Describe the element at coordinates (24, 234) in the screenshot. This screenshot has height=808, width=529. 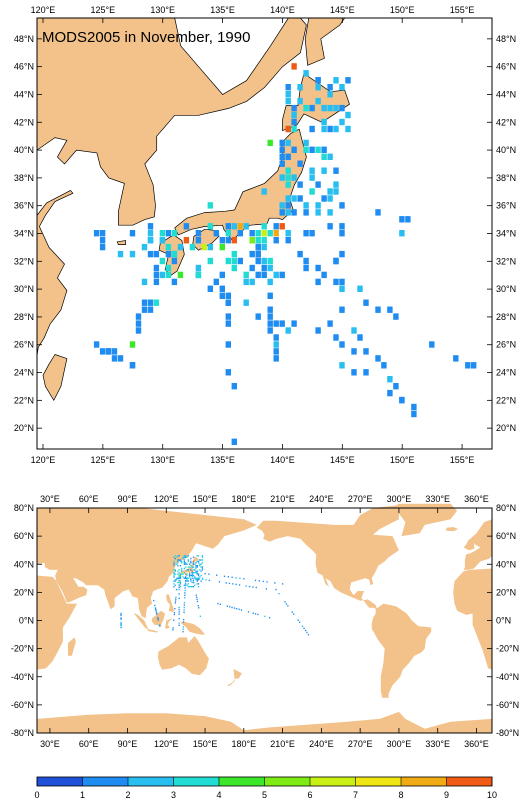
I see `lat-label: 34°N` at that location.